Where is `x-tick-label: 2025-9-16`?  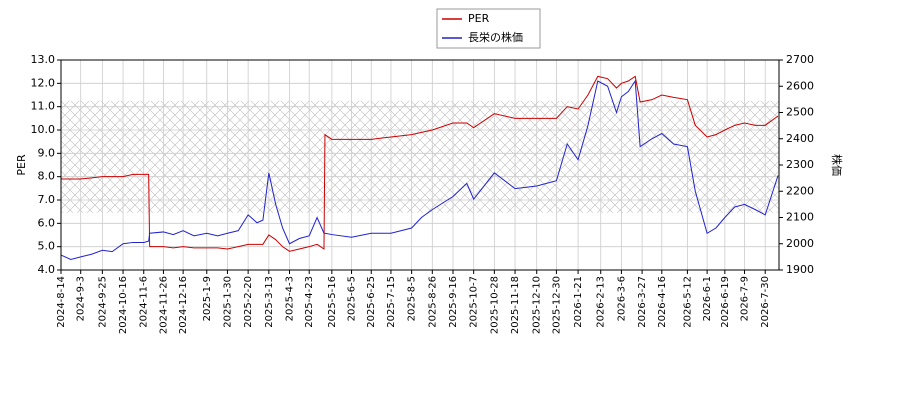 x-tick-label: 2025-9-16 is located at coordinates (453, 302).